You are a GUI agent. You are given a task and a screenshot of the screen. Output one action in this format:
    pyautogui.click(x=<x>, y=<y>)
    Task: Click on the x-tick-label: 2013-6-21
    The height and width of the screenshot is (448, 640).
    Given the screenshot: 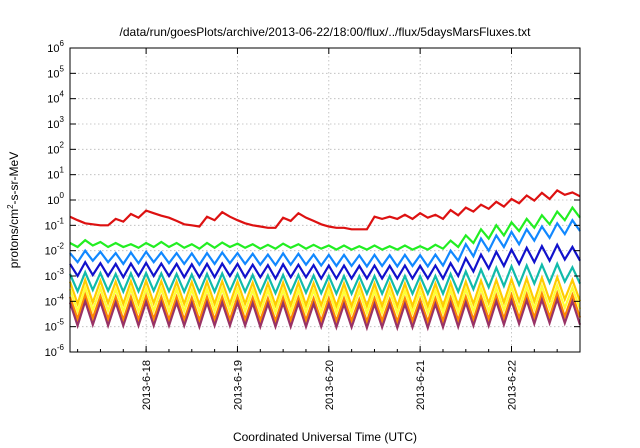 What is the action you would take?
    pyautogui.click(x=421, y=385)
    